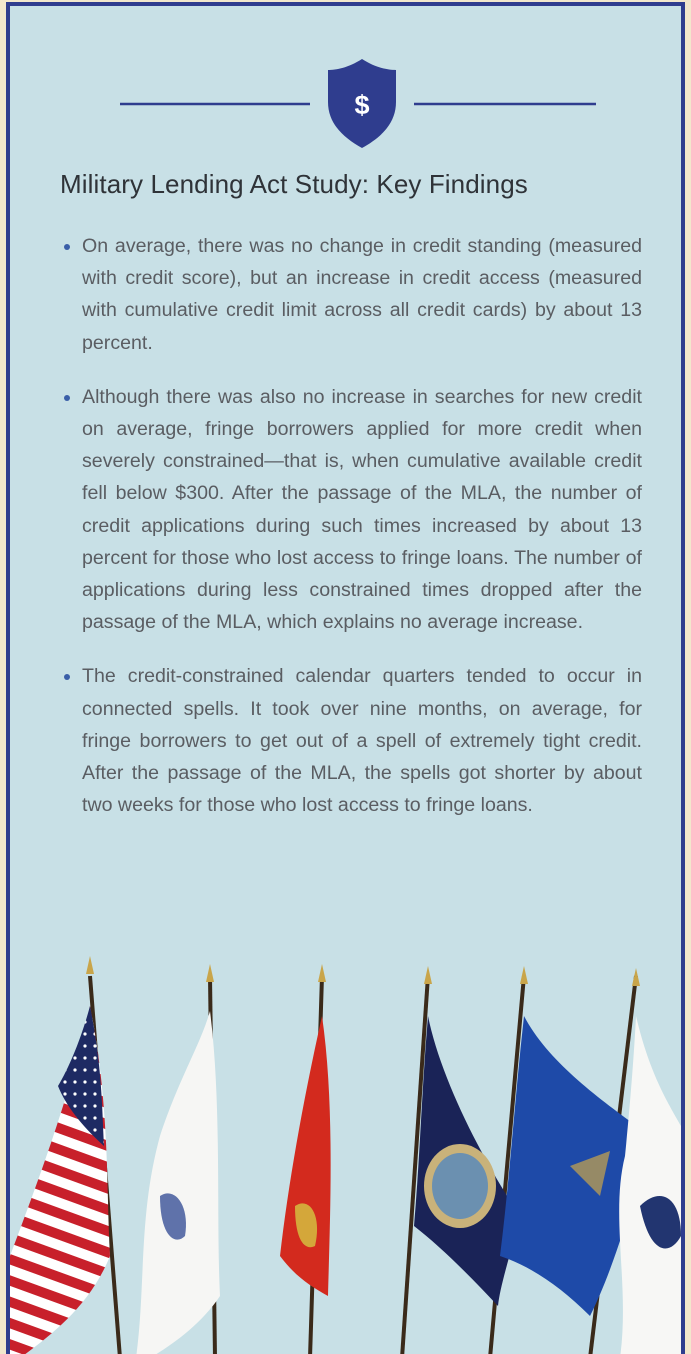  I want to click on shield, so click(362, 103).